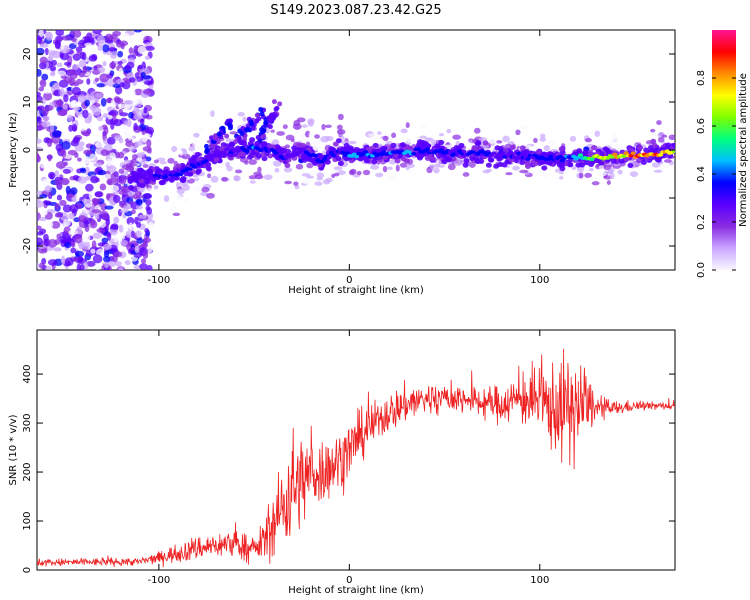  What do you see at coordinates (27, 54) in the screenshot?
I see `spectrogram-y-tick: 20` at bounding box center [27, 54].